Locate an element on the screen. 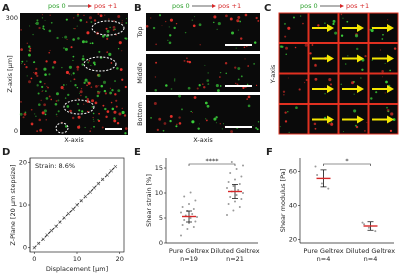 The image size is (400, 280). panel-label: B is located at coordinates (138, 8).